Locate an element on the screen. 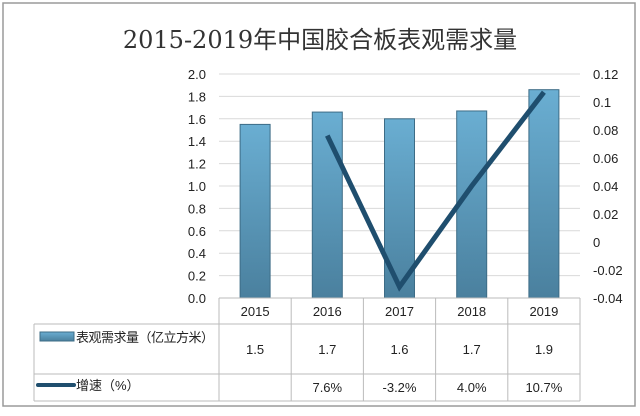  growth-value-cell: 10.7% is located at coordinates (543, 387).